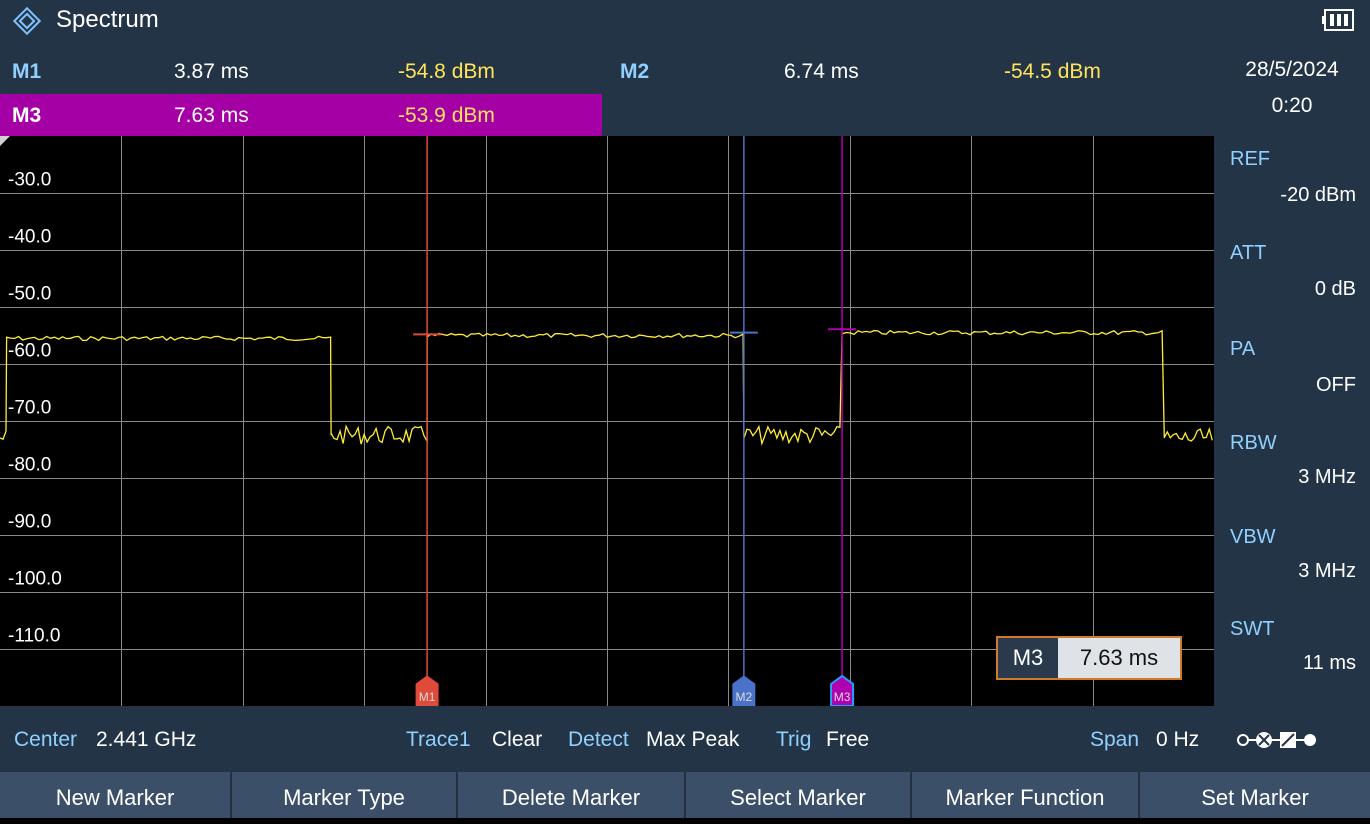 This screenshot has width=1370, height=824. What do you see at coordinates (606, 387) in the screenshot?
I see `trace-1-line` at bounding box center [606, 387].